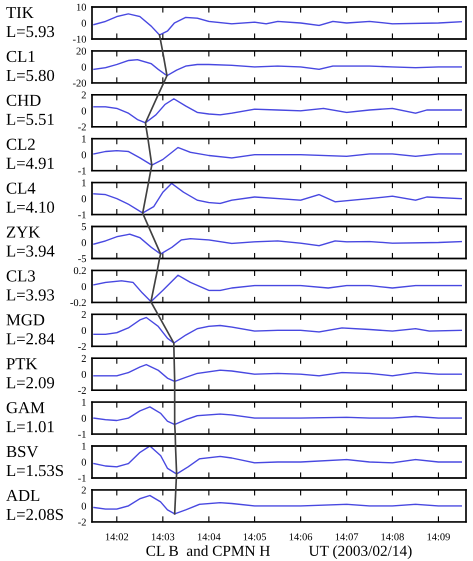  Describe the element at coordinates (301, 536) in the screenshot. I see `x-tick-label: 14:06` at that location.